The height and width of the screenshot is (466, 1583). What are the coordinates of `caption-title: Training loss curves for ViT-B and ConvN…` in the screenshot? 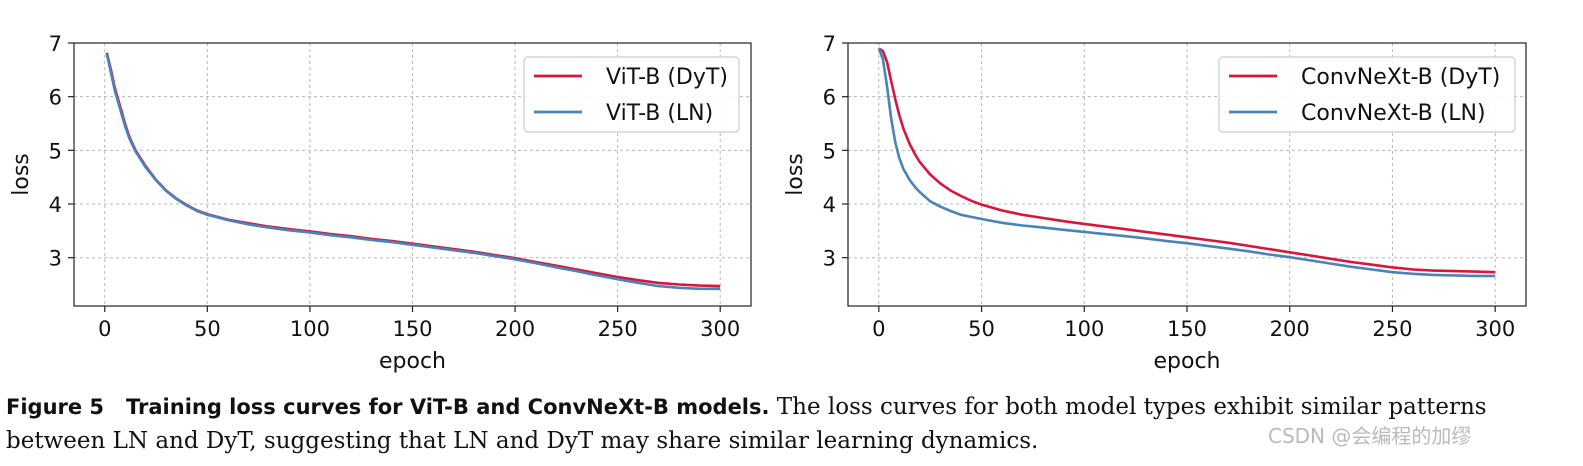 It's located at (448, 407).